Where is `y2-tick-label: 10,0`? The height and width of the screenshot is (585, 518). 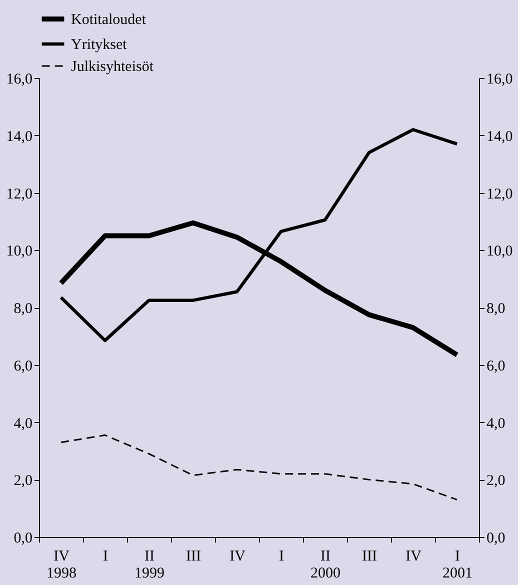 y2-tick-label: 10,0 is located at coordinates (499, 252).